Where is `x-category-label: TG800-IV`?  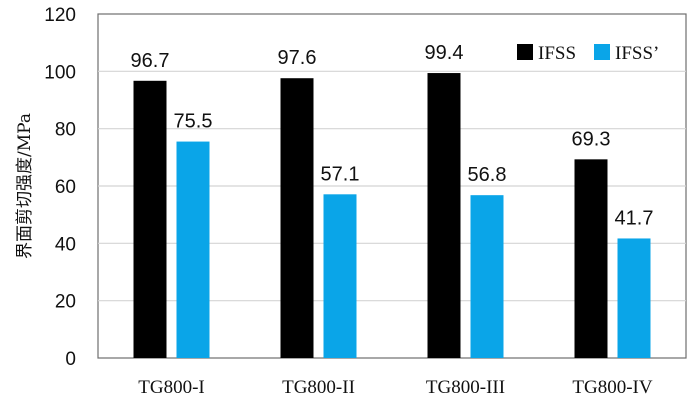
x-category-label: TG800-IV is located at coordinates (612, 387).